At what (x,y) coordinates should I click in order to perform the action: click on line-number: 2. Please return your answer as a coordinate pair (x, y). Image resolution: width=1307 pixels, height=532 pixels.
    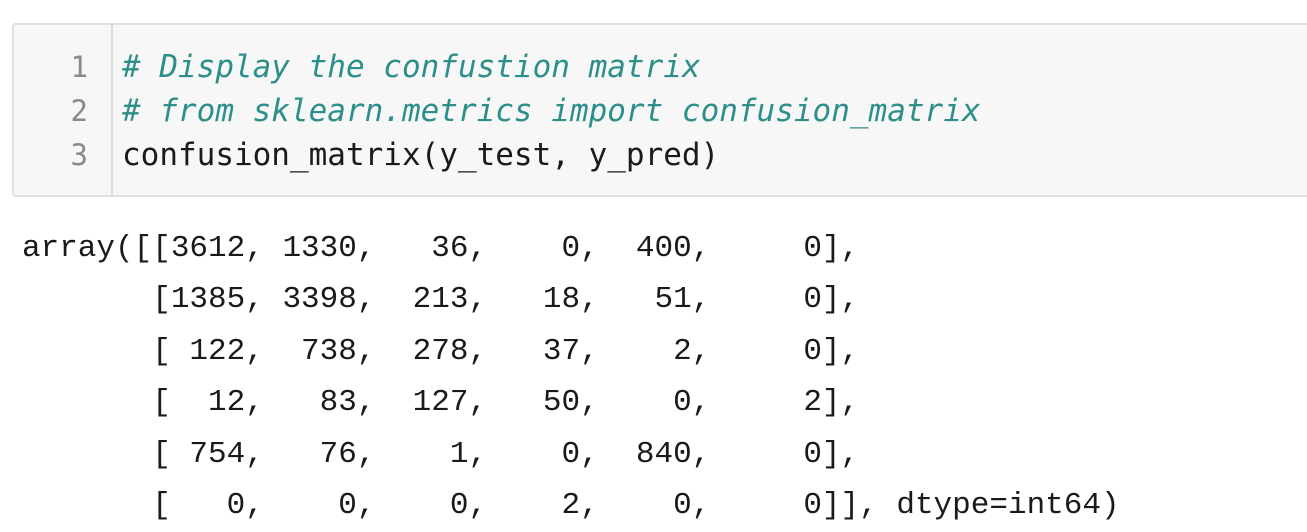
    Looking at the image, I should click on (79, 111).